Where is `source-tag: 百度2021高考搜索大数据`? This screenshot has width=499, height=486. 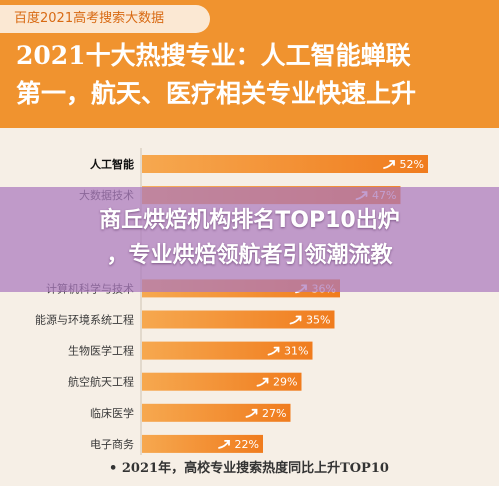 source-tag: 百度2021高考搜索大数据 is located at coordinates (105, 19).